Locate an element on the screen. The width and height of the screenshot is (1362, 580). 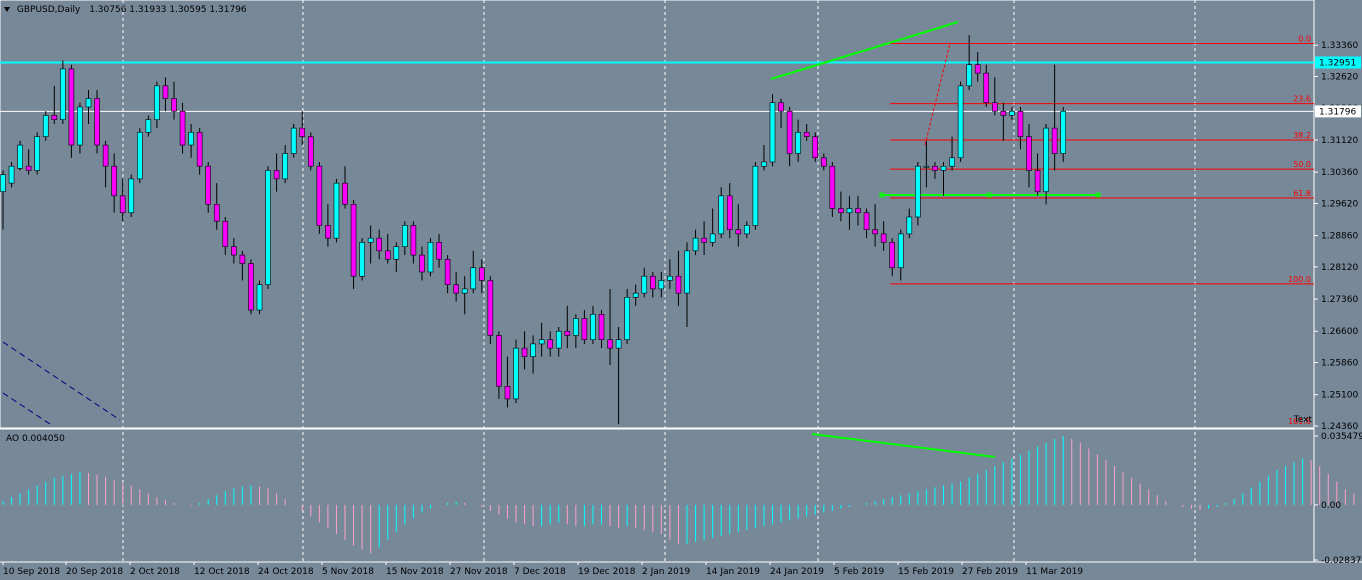
time-tick-label: 15 Nov 2018 is located at coordinates (415, 572).